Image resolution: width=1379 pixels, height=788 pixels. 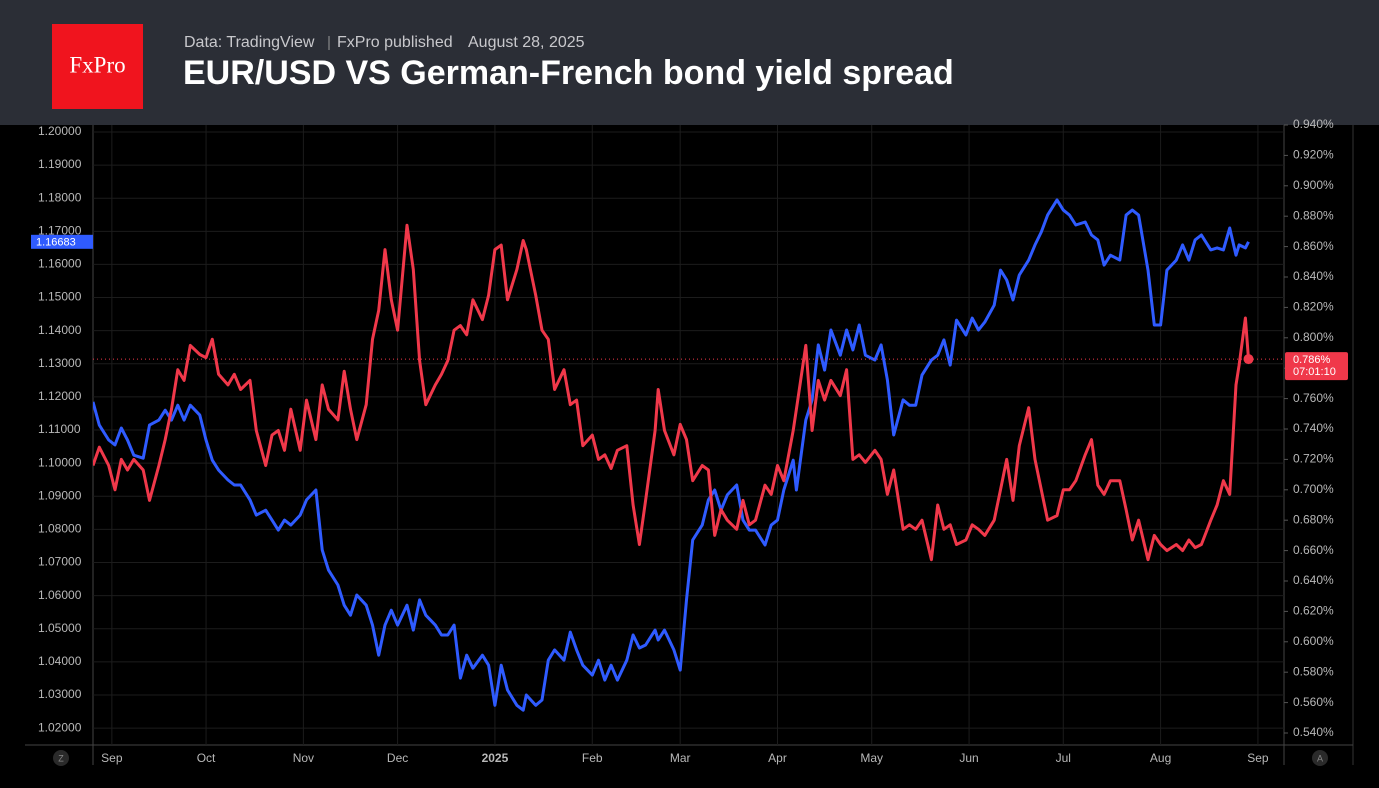 What do you see at coordinates (495, 758) in the screenshot?
I see `x-tick-label: 2025` at bounding box center [495, 758].